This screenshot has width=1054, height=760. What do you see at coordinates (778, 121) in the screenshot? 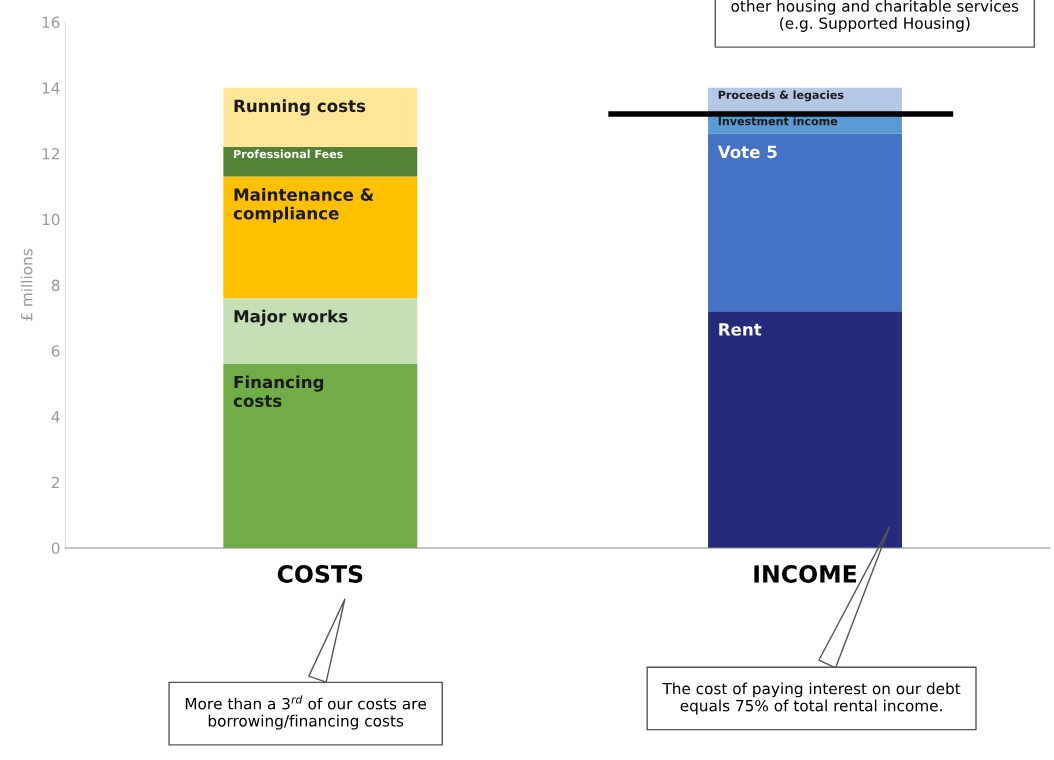
I see `series-label: Investment income` at bounding box center [778, 121].